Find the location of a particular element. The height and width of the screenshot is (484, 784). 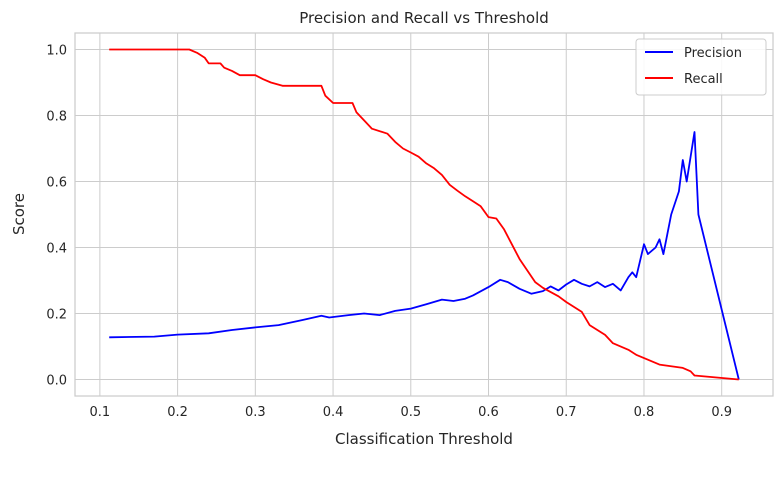

legend-label-recall: Recall is located at coordinates (703, 79).